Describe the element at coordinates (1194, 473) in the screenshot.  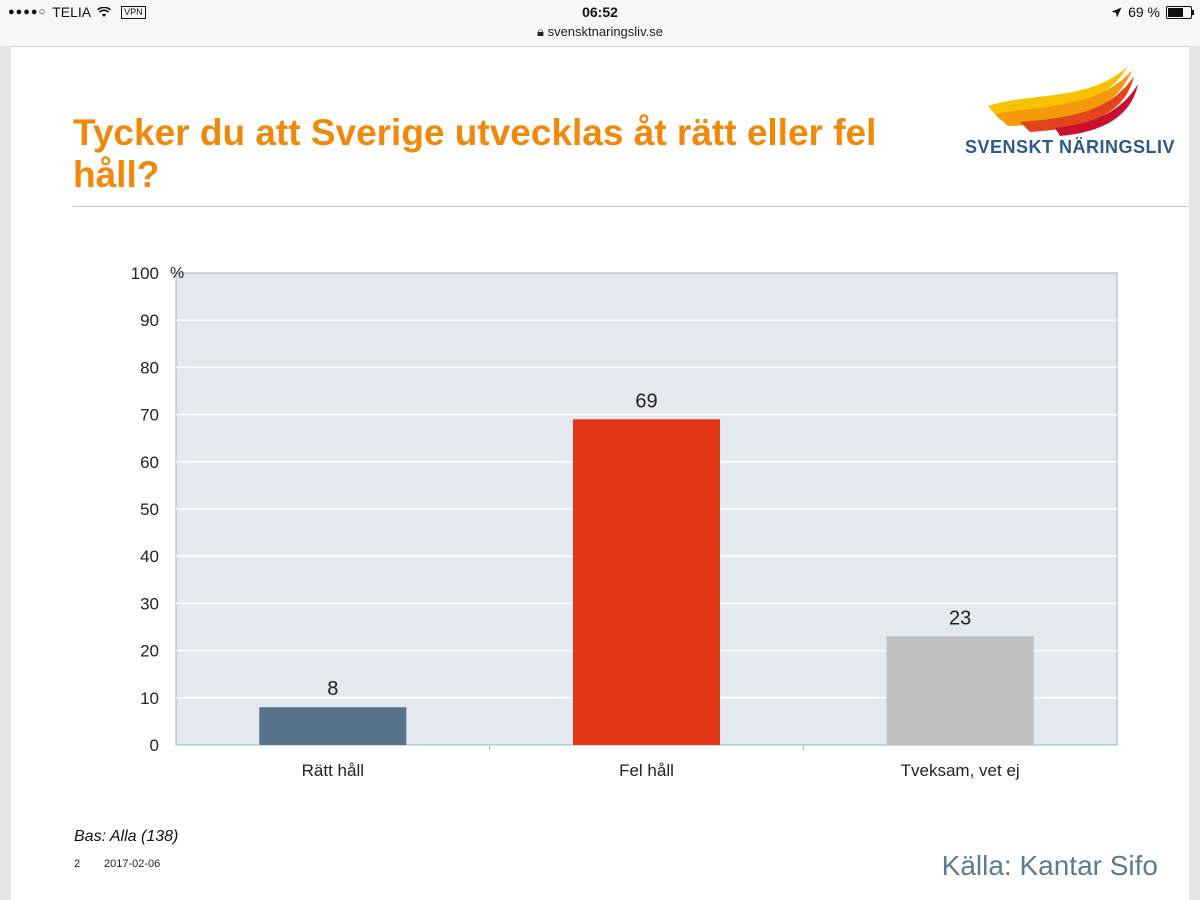
I see `slide-edge-right` at that location.